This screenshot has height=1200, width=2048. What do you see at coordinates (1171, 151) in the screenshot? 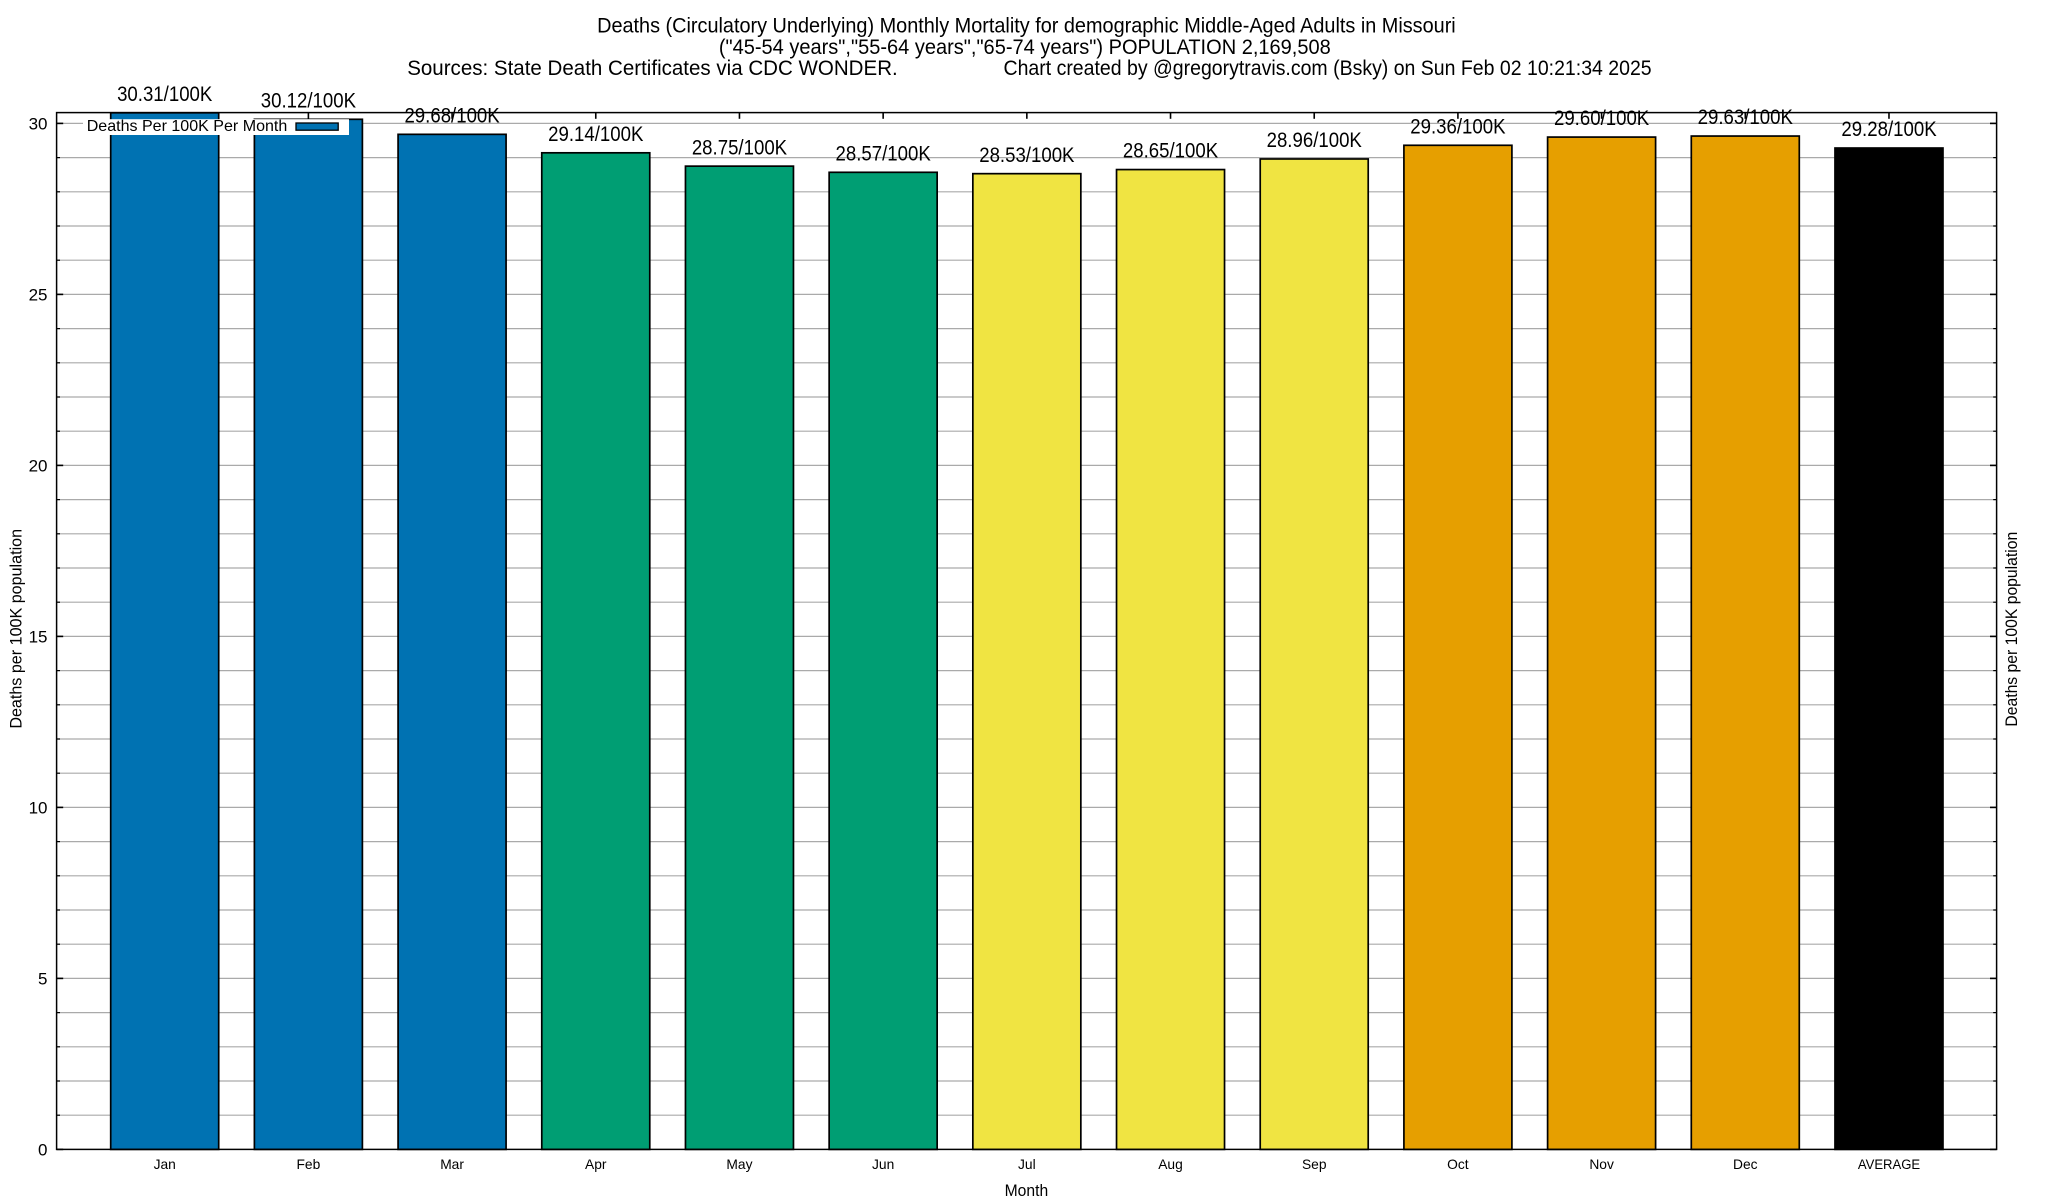
I see `svg-text: 28.65/100K` at bounding box center [1171, 151].